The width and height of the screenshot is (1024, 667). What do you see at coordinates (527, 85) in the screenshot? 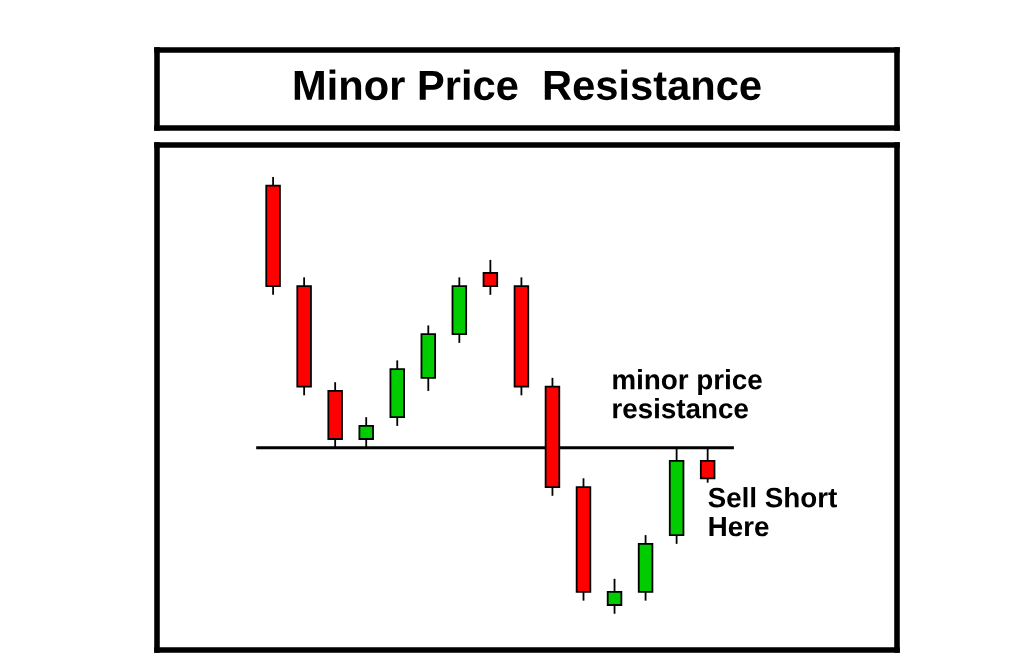
I see `chart-title: Minor Price Resistance` at bounding box center [527, 85].